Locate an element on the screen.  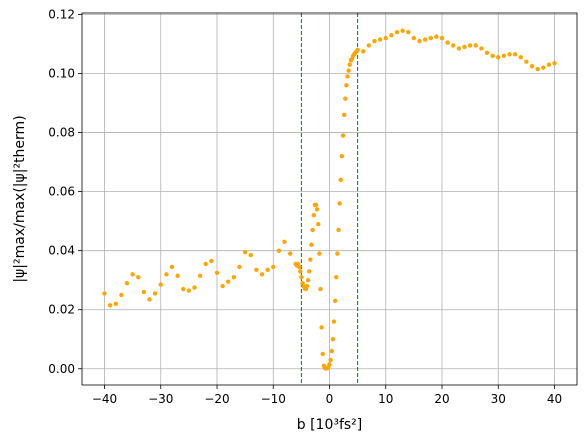
x-axis-label: b [10³fs²] is located at coordinates (330, 425).